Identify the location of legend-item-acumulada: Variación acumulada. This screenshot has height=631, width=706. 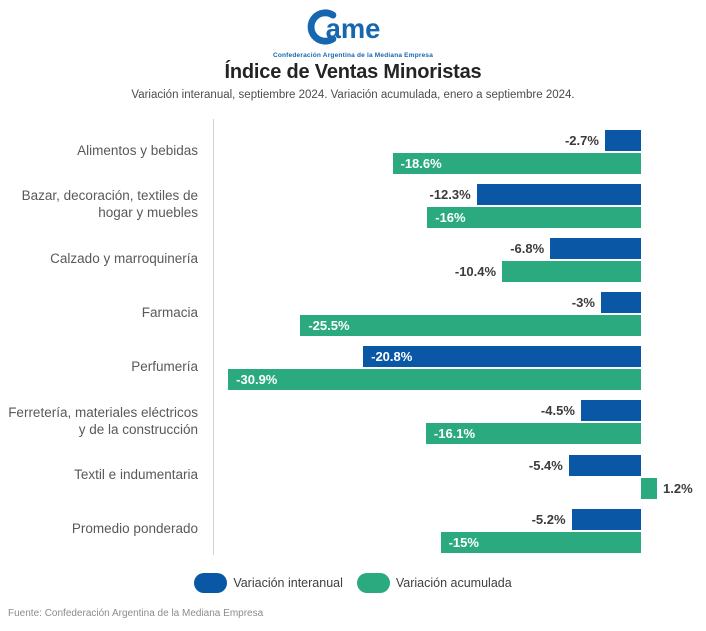
(434, 583).